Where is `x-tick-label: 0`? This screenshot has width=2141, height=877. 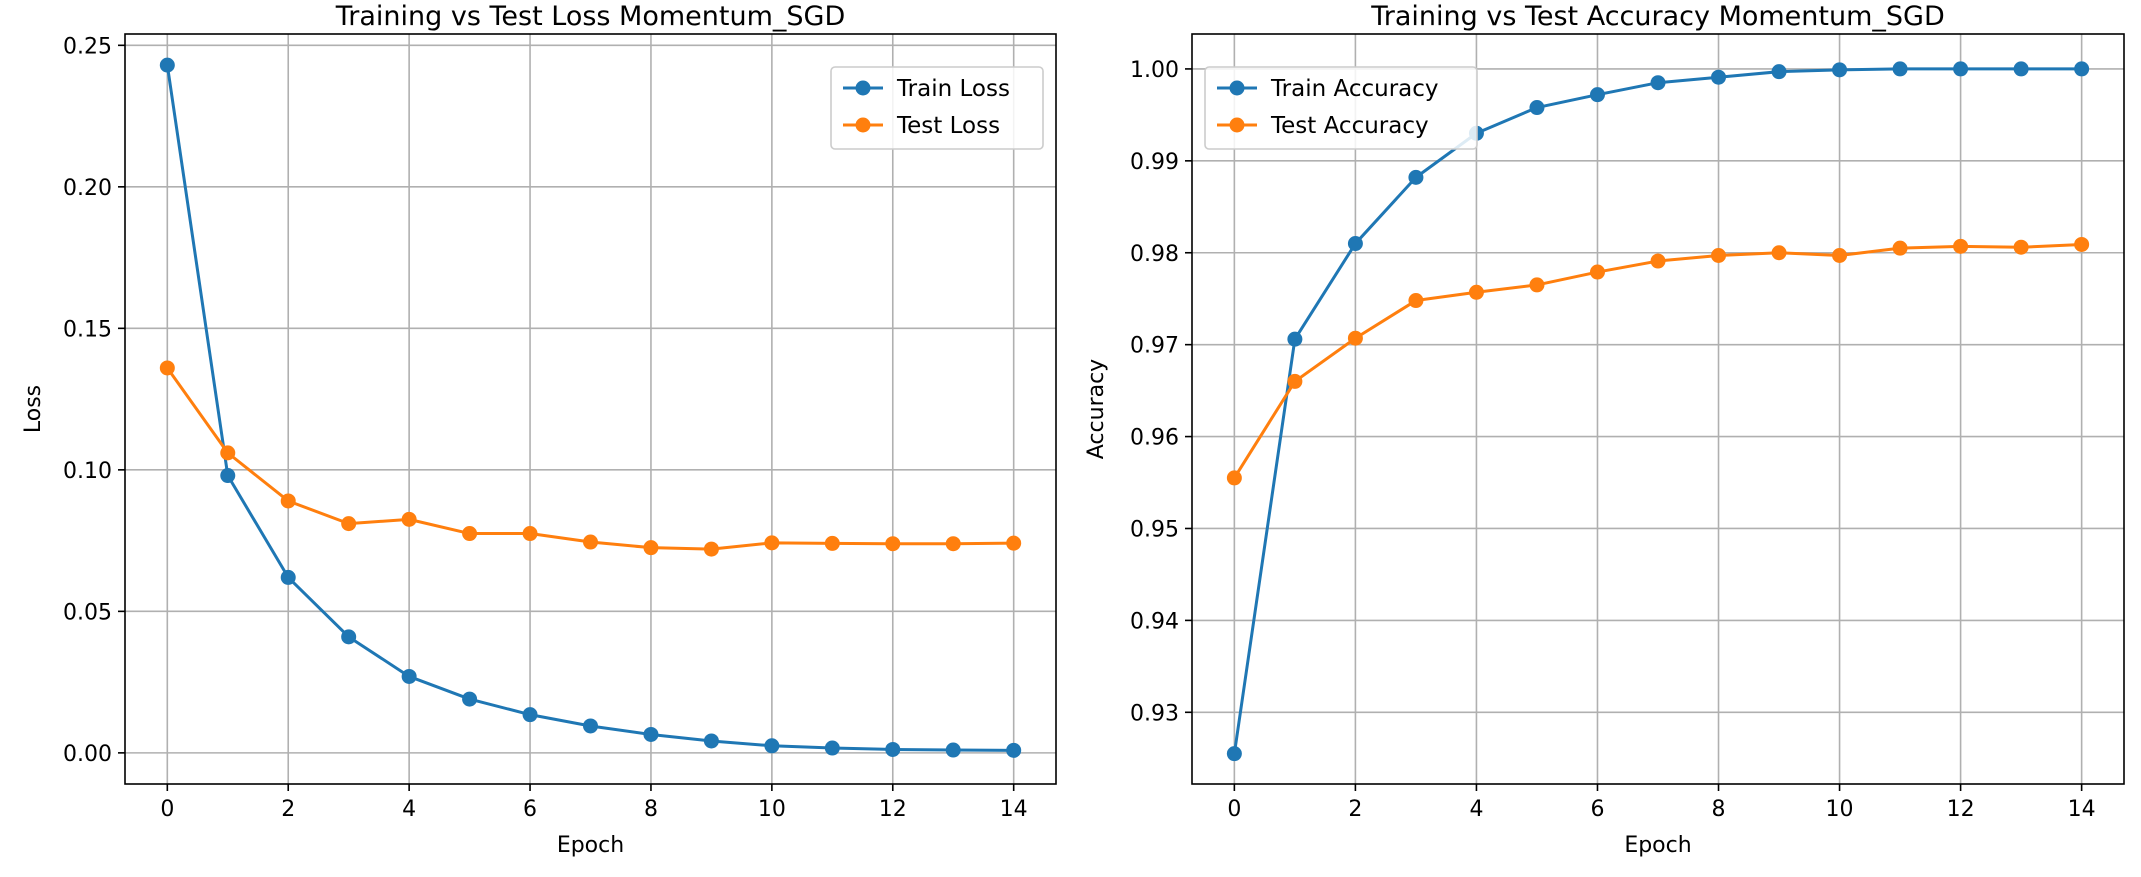
x-tick-label: 0 is located at coordinates (1234, 809).